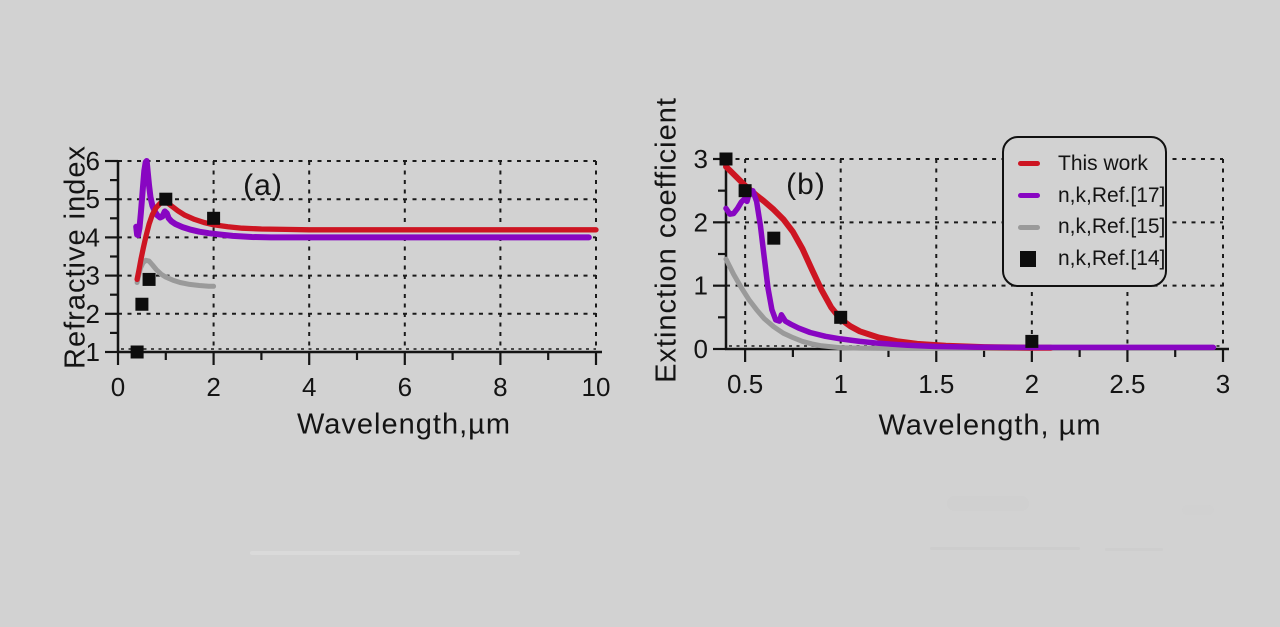 The height and width of the screenshot is (627, 1280). Describe the element at coordinates (1223, 384) in the screenshot. I see `x-tick-label-3: 3` at that location.